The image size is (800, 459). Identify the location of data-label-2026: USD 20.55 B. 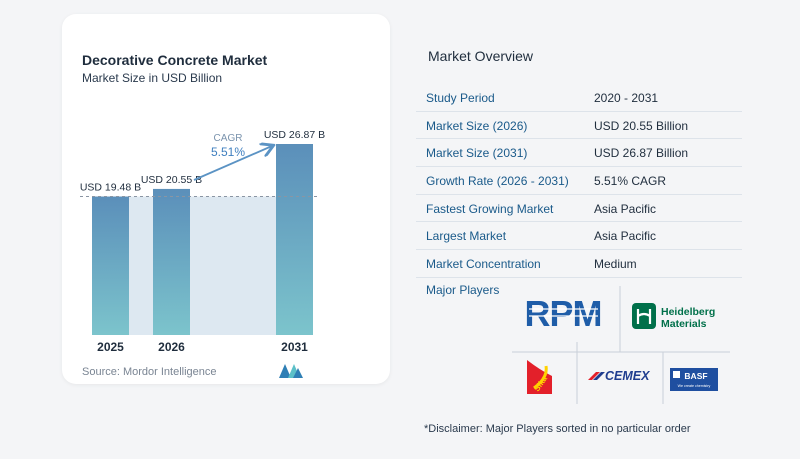
(171, 180).